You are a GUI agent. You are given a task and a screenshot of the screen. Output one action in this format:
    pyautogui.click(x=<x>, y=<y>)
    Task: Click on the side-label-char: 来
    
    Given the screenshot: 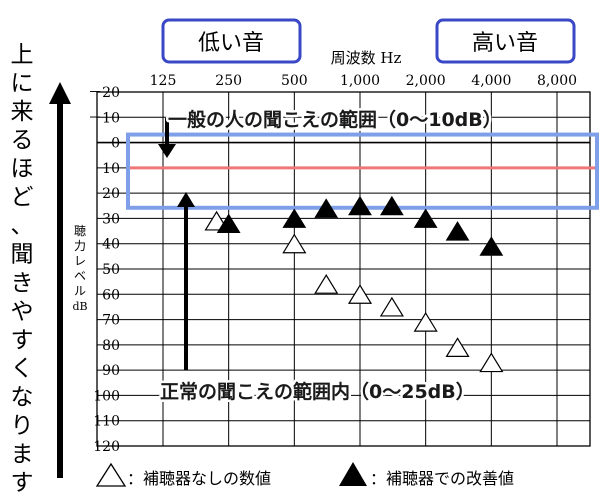 What is the action you would take?
    pyautogui.click(x=22, y=112)
    